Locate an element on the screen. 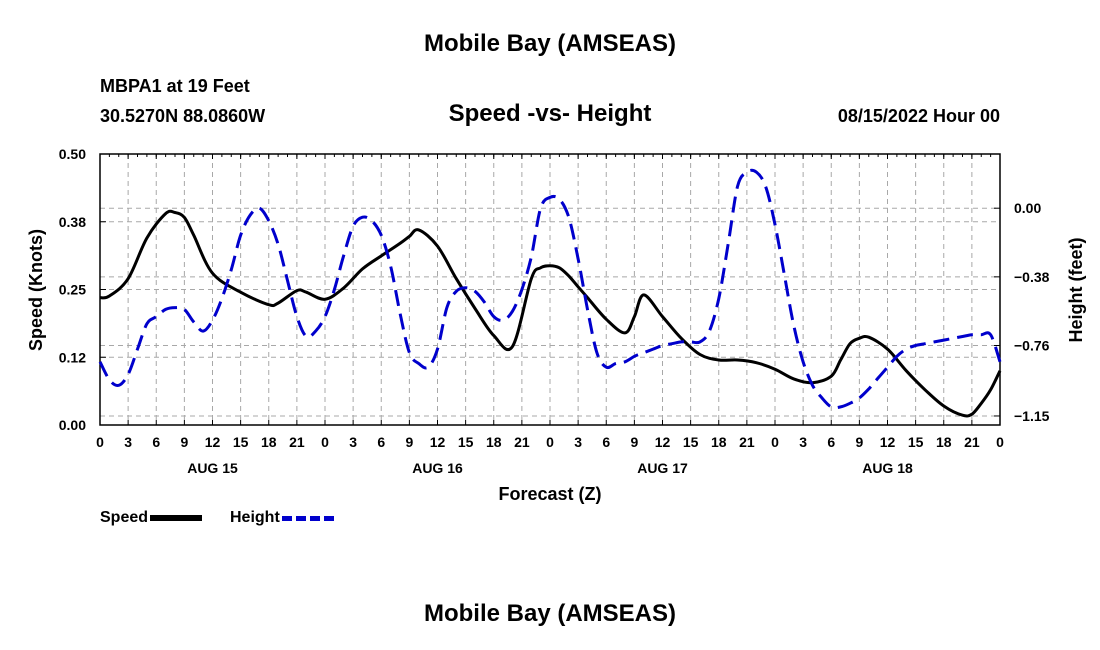  x-axis-title: Forecast (Z) is located at coordinates (549, 494).